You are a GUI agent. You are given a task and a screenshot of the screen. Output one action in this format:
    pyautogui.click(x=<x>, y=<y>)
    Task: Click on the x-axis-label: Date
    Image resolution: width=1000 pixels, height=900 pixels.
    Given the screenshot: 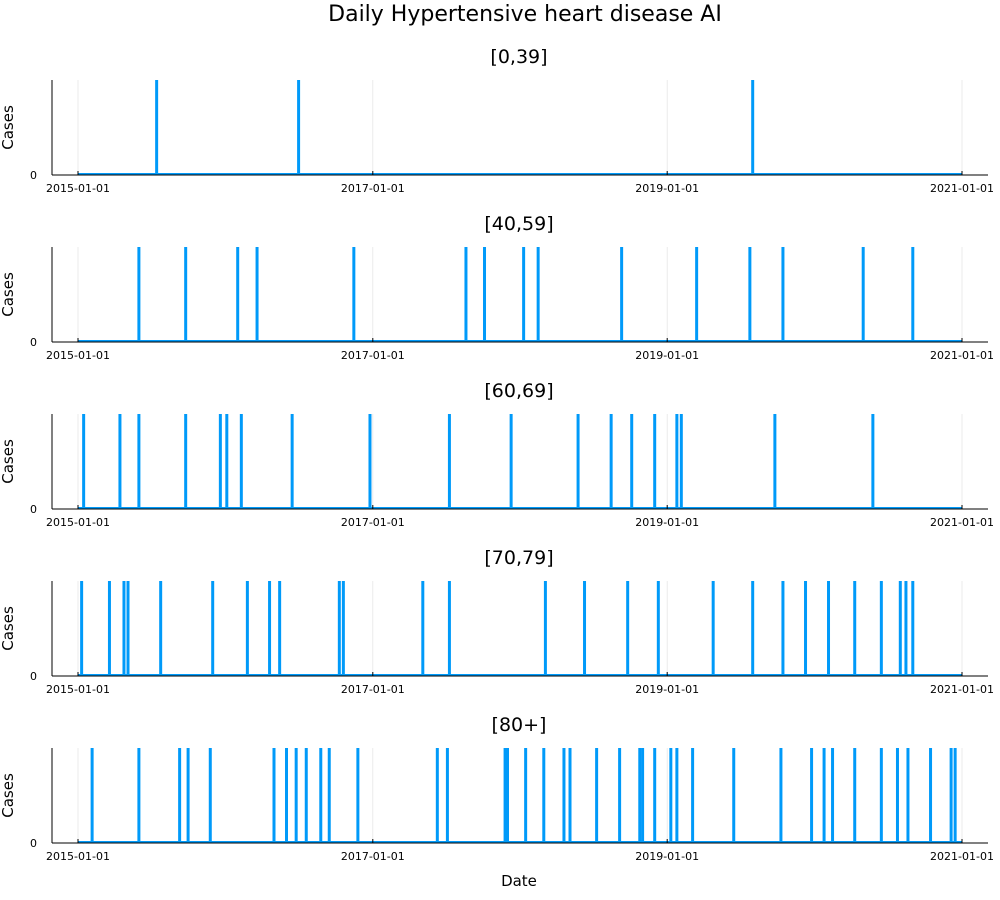 What is the action you would take?
    pyautogui.click(x=519, y=881)
    